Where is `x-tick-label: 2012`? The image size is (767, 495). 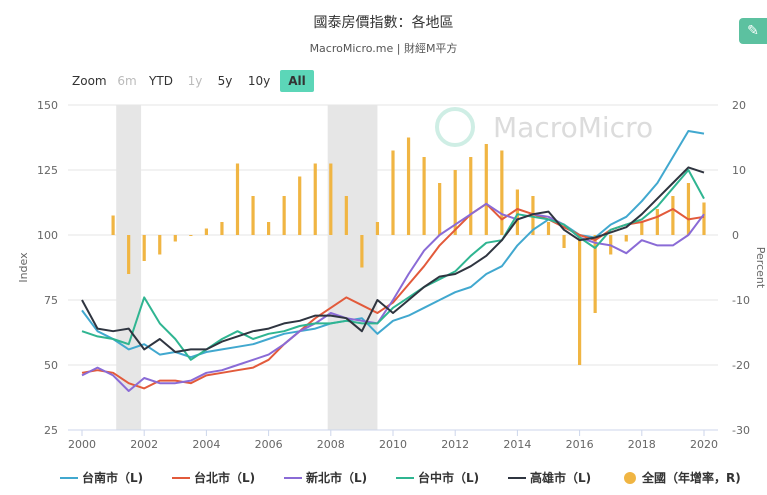
x-tick-label: 2012 is located at coordinates (455, 444).